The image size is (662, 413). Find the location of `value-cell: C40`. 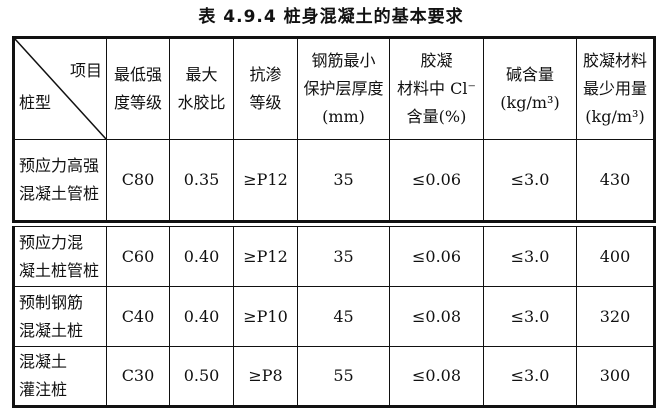

value-cell: C40 is located at coordinates (138, 316).